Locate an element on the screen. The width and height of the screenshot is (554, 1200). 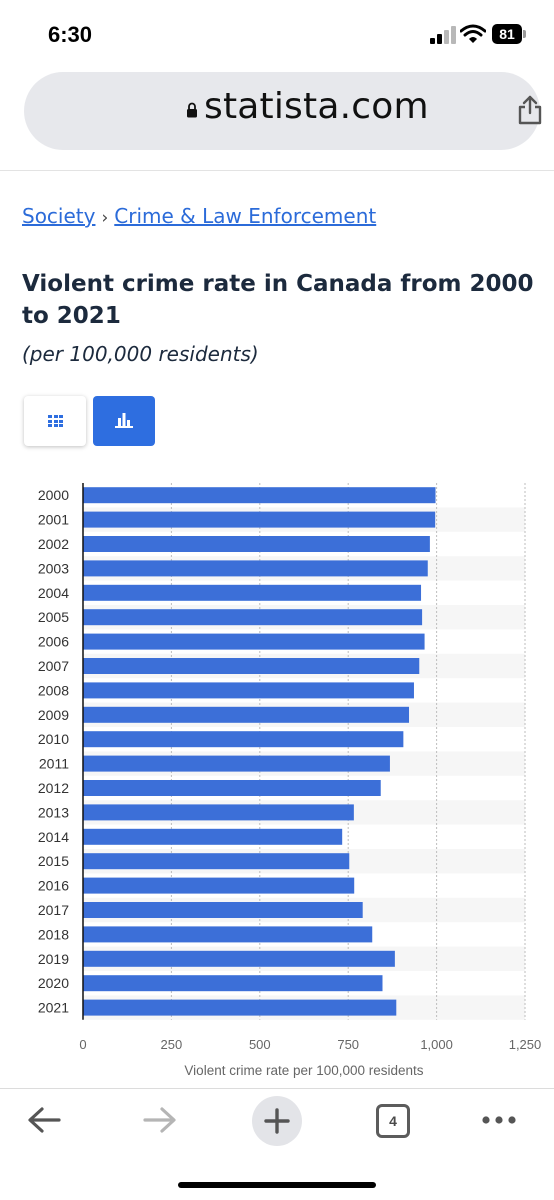
new-tab-button is located at coordinates (277, 1121).